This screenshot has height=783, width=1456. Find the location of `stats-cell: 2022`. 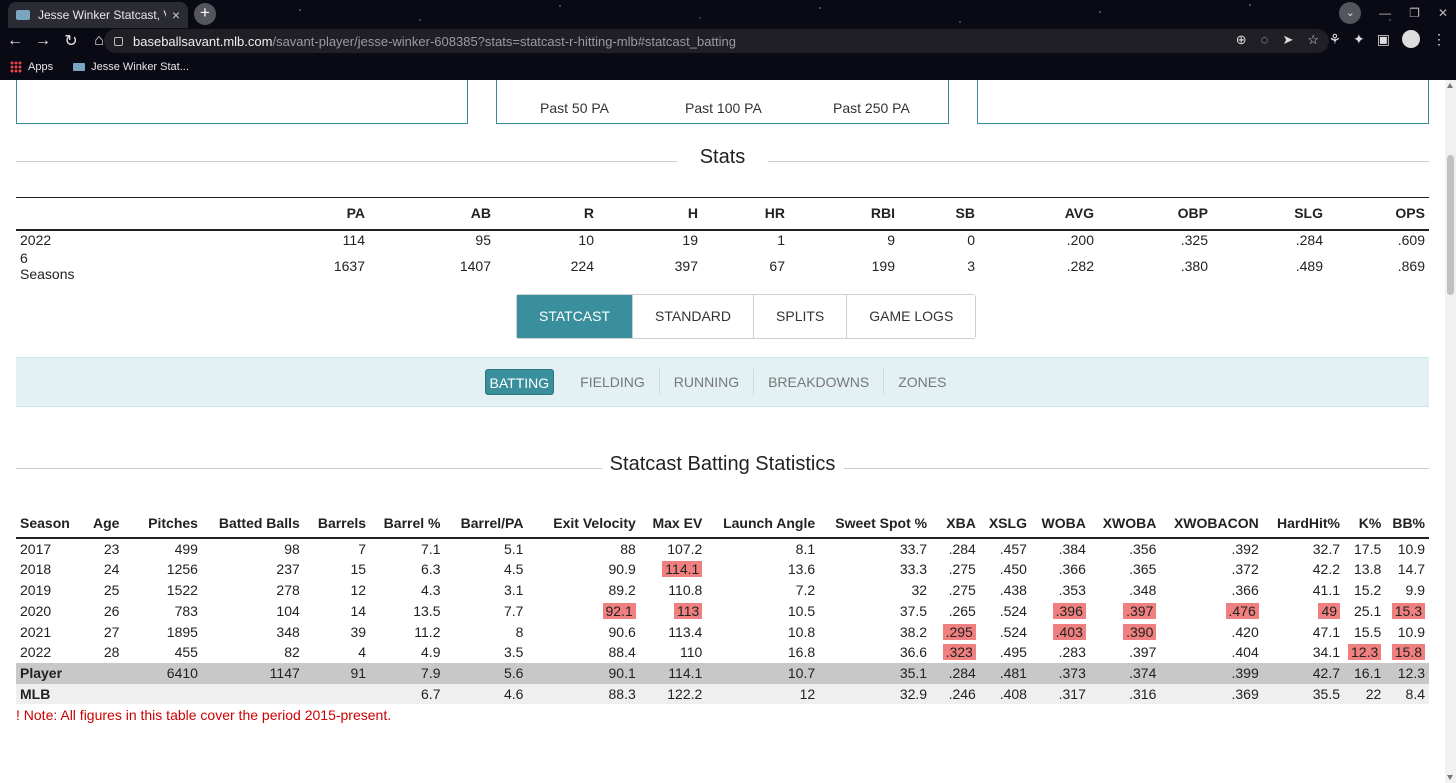

stats-cell: 2022 is located at coordinates (36, 240).